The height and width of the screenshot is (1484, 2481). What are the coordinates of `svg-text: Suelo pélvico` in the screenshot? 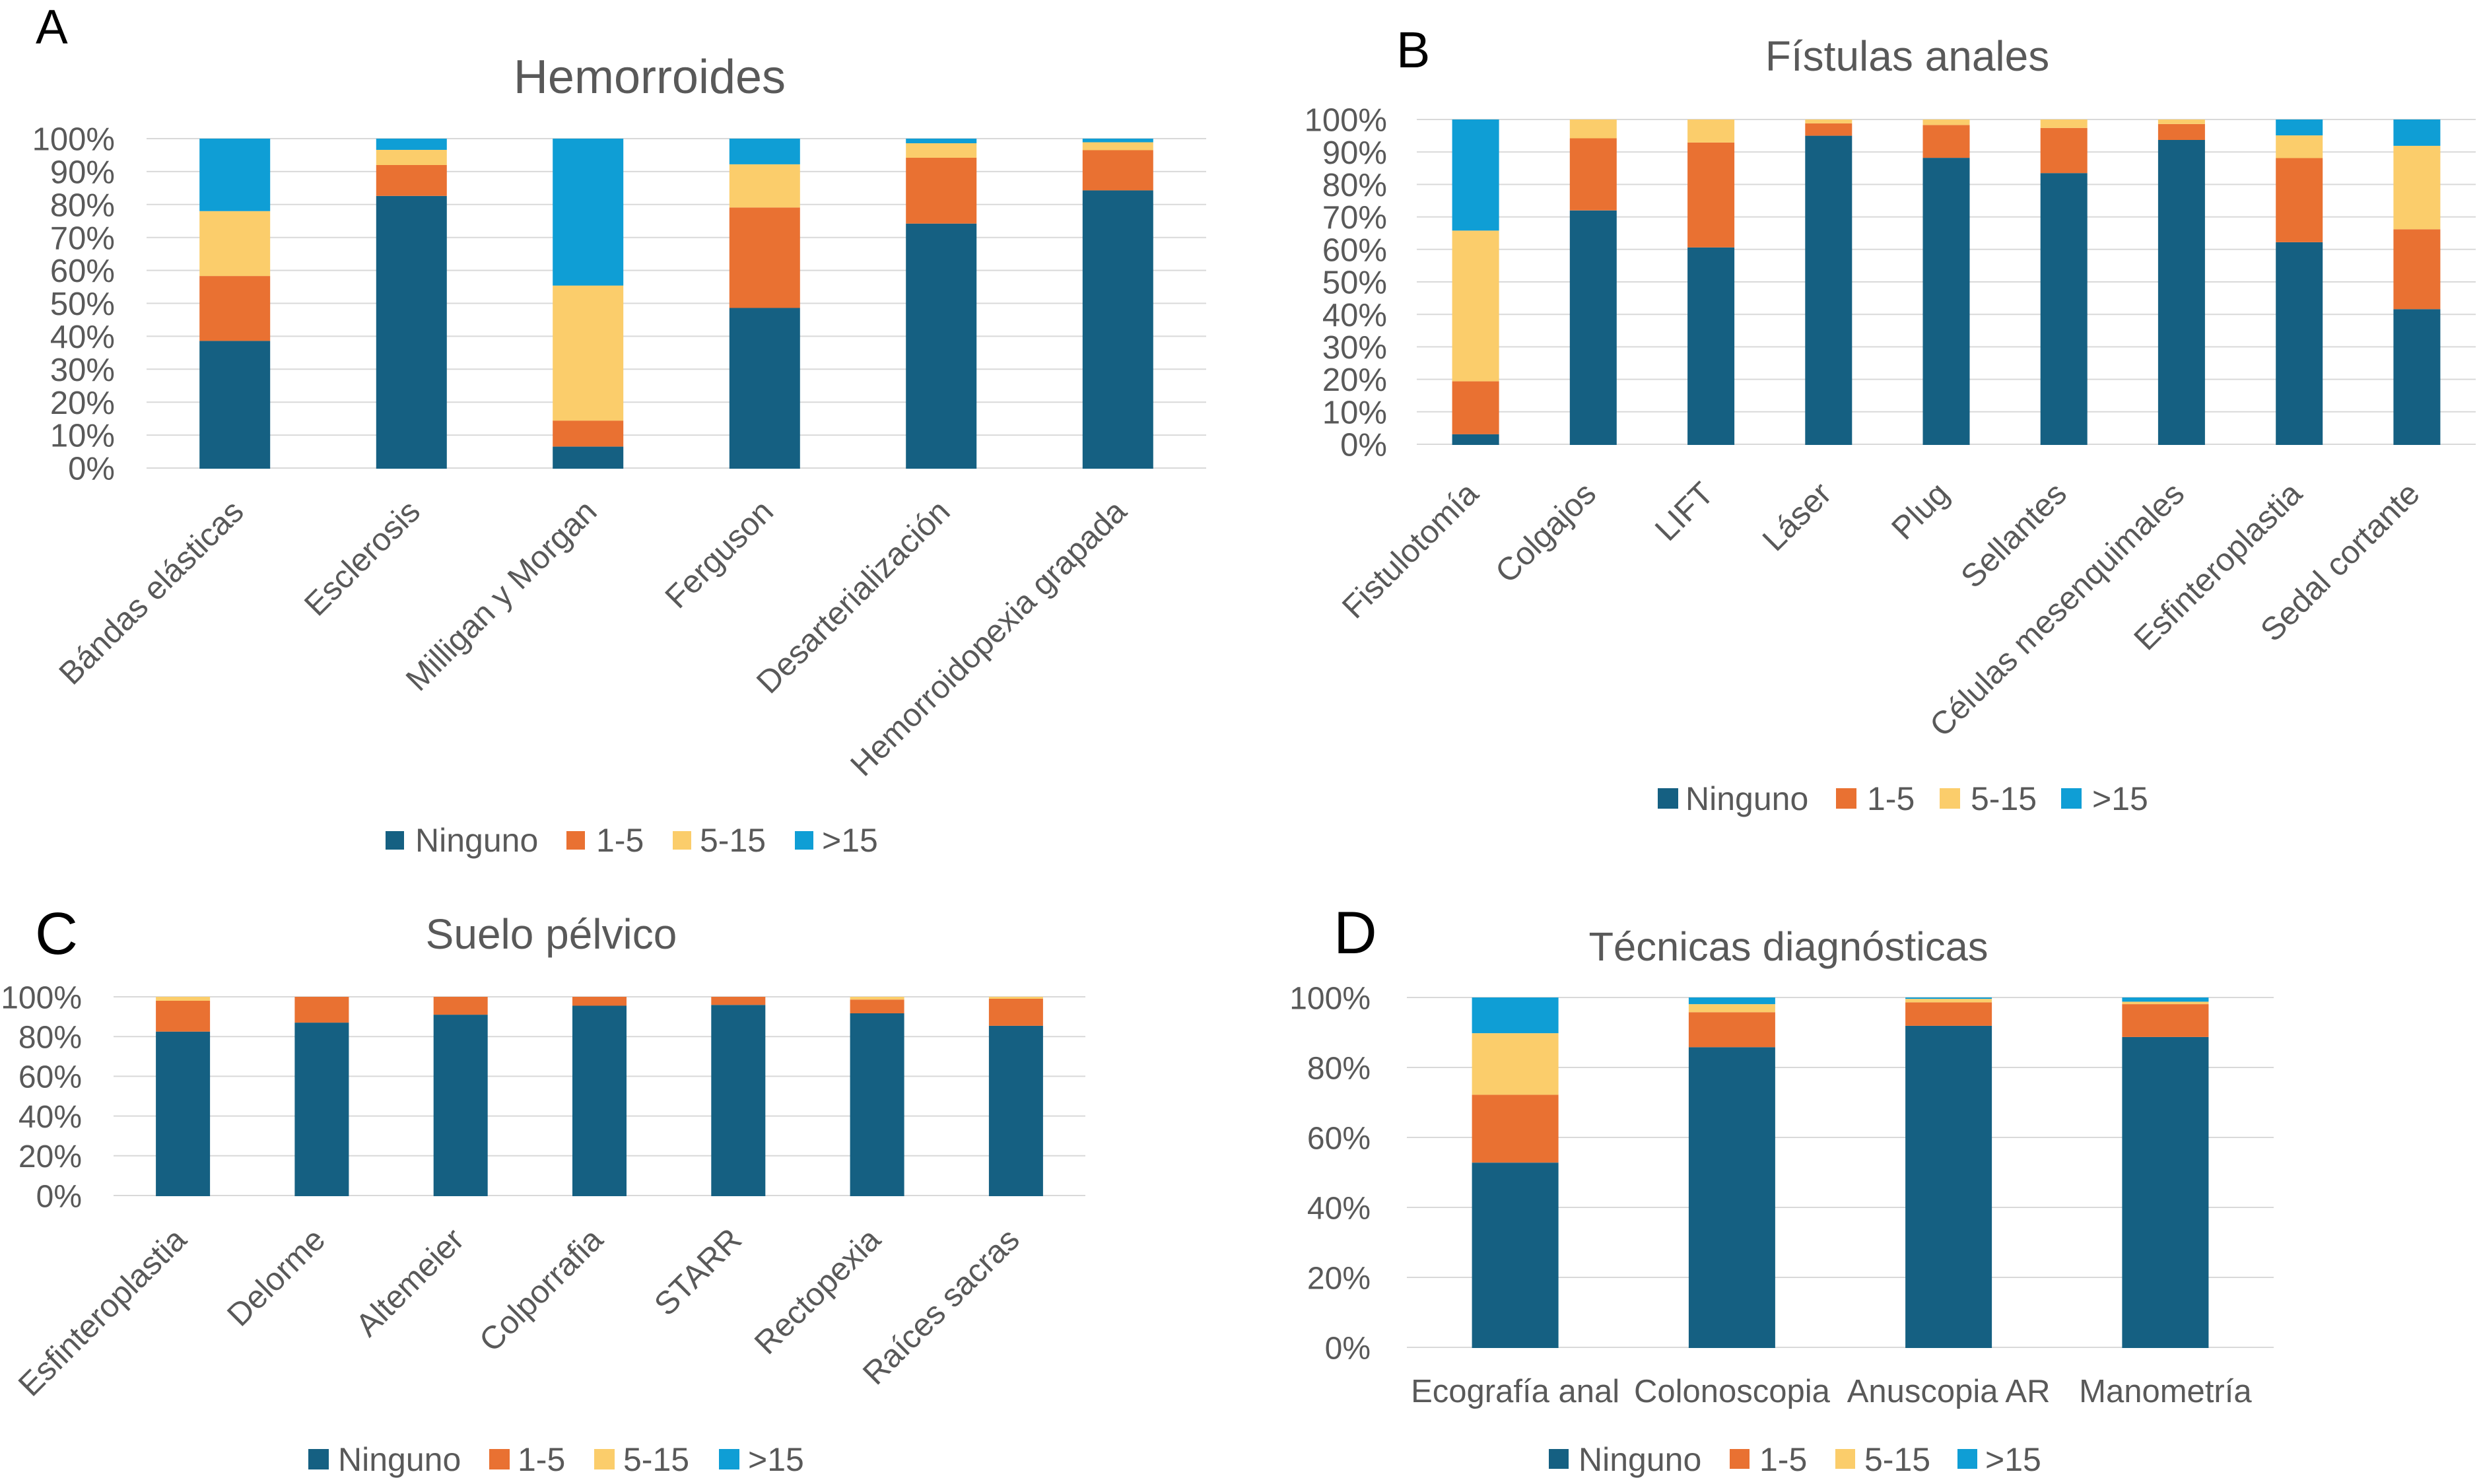 It's located at (551, 934).